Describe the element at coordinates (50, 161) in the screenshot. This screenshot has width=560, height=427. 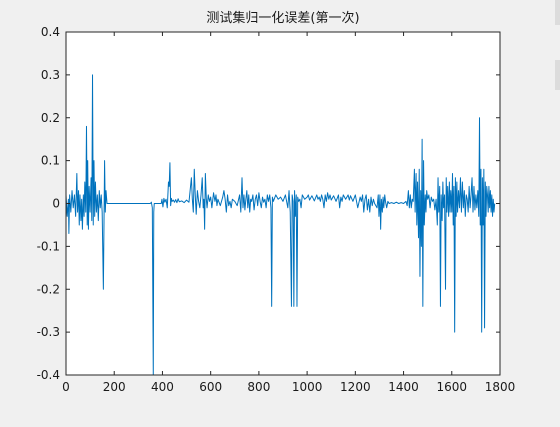
I see `y-tick-label: 0.1` at that location.